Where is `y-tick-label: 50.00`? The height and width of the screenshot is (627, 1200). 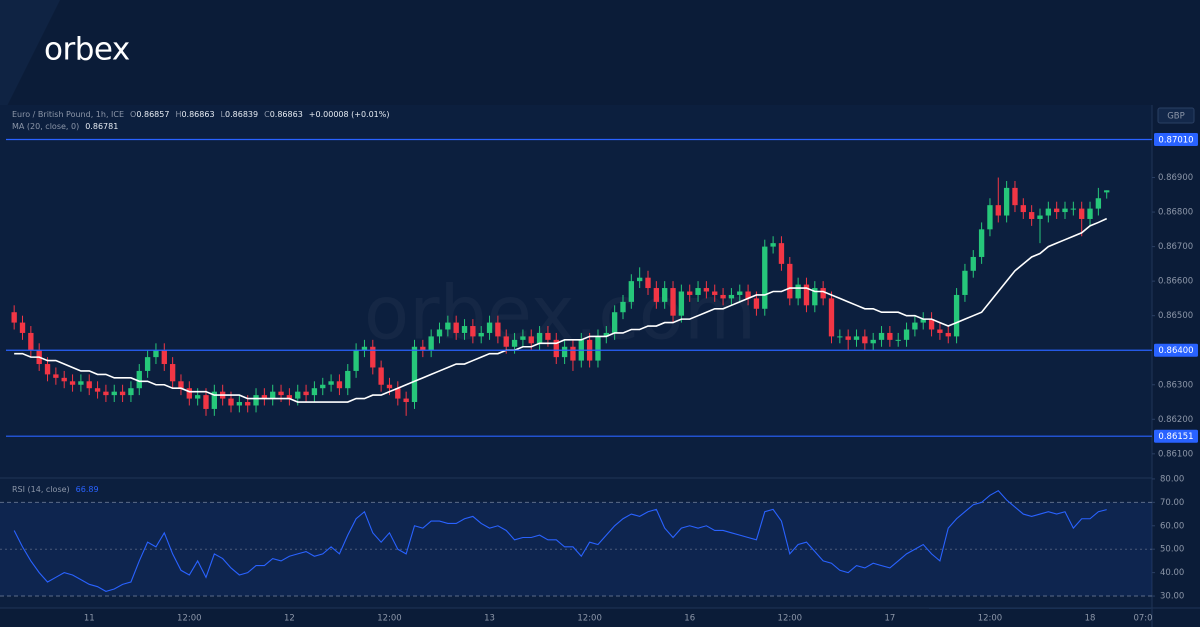
y-tick-label: 50.00 is located at coordinates (1172, 550).